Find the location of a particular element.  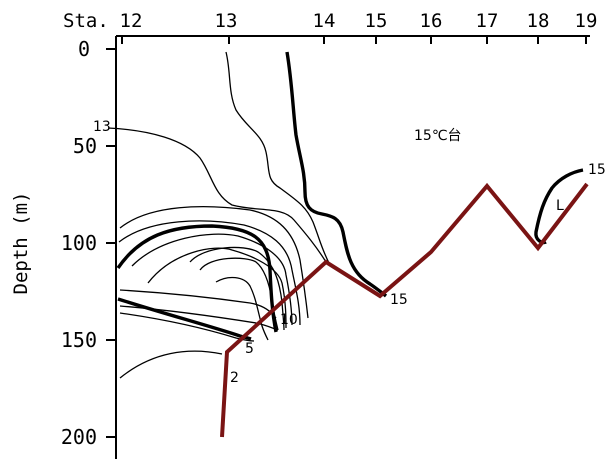

contour-label: 2 is located at coordinates (234, 378).